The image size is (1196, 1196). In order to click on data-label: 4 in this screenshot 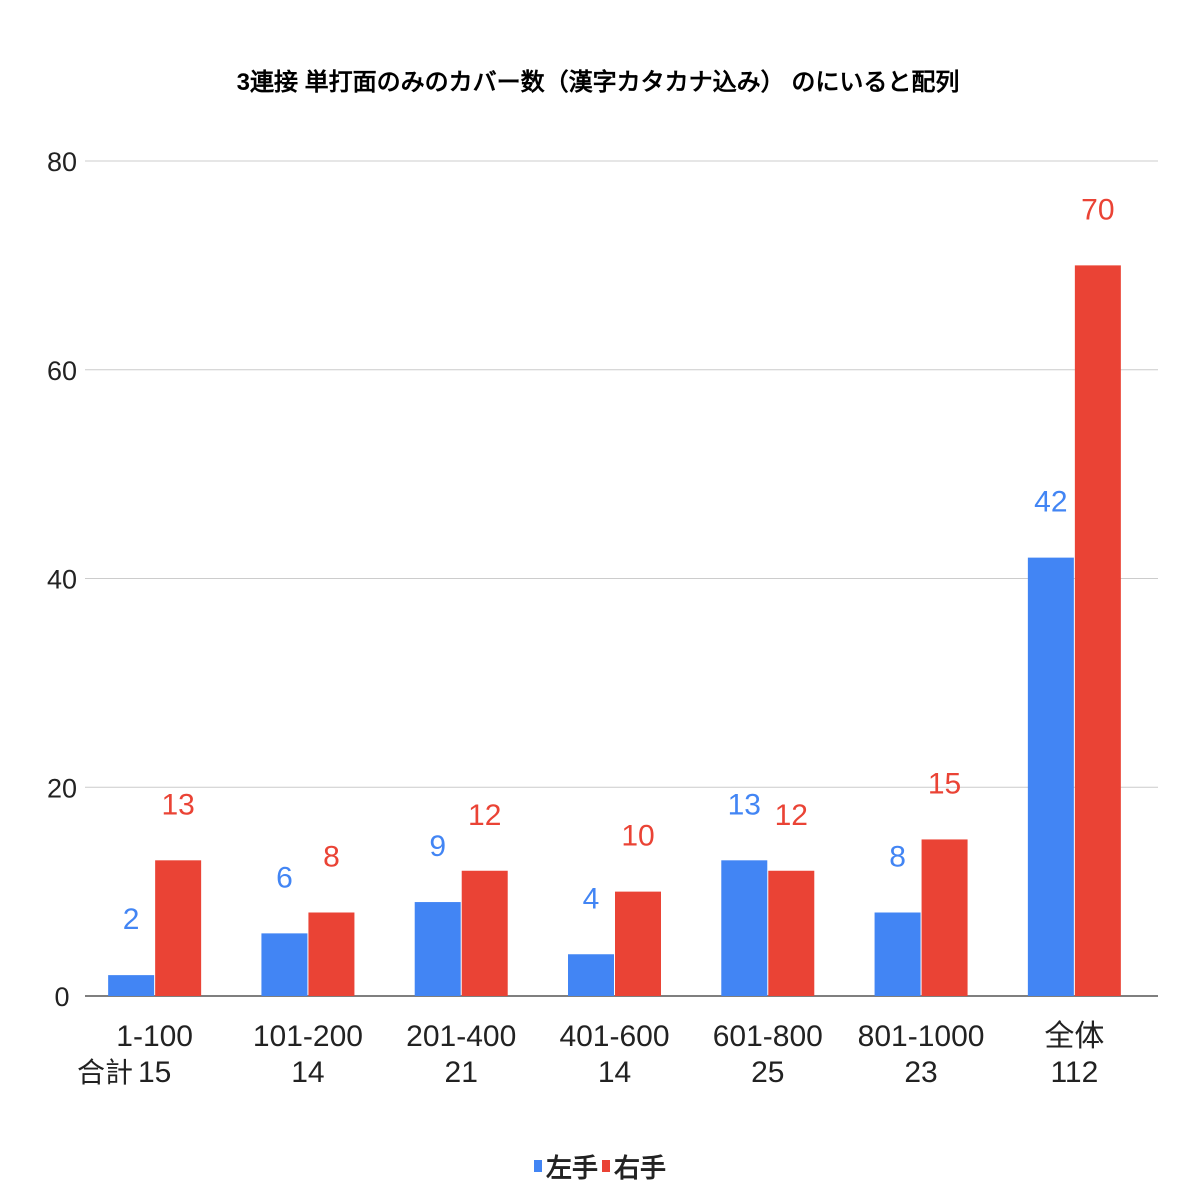, I will do `click(591, 898)`.